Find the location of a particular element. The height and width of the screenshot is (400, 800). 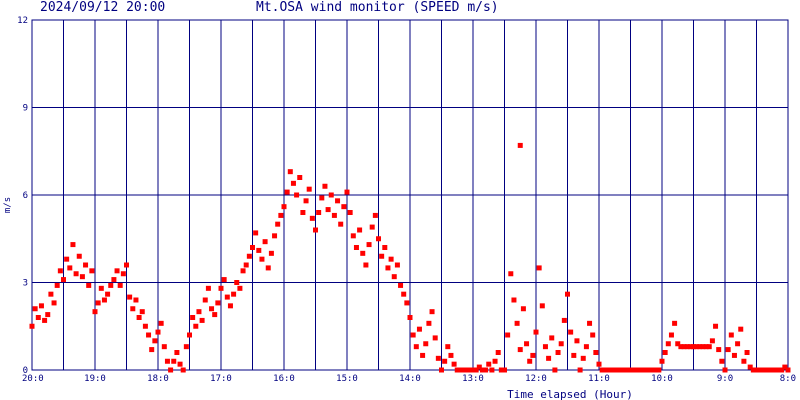

x-tick-label: 18:0 is located at coordinates (158, 379).